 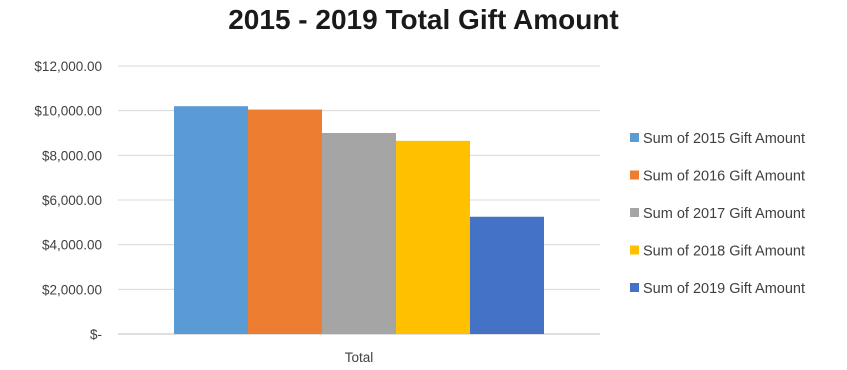 I want to click on y-tick-label: $6,000.00, so click(x=72, y=200).